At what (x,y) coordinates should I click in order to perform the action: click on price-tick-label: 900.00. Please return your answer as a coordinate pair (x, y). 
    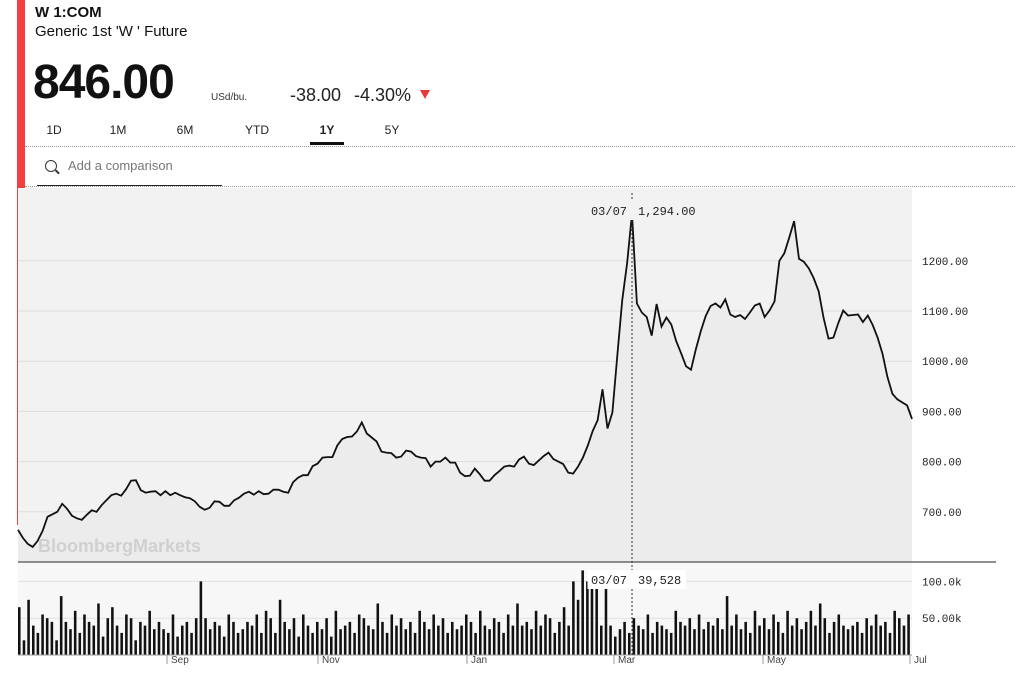
    Looking at the image, I should click on (942, 413).